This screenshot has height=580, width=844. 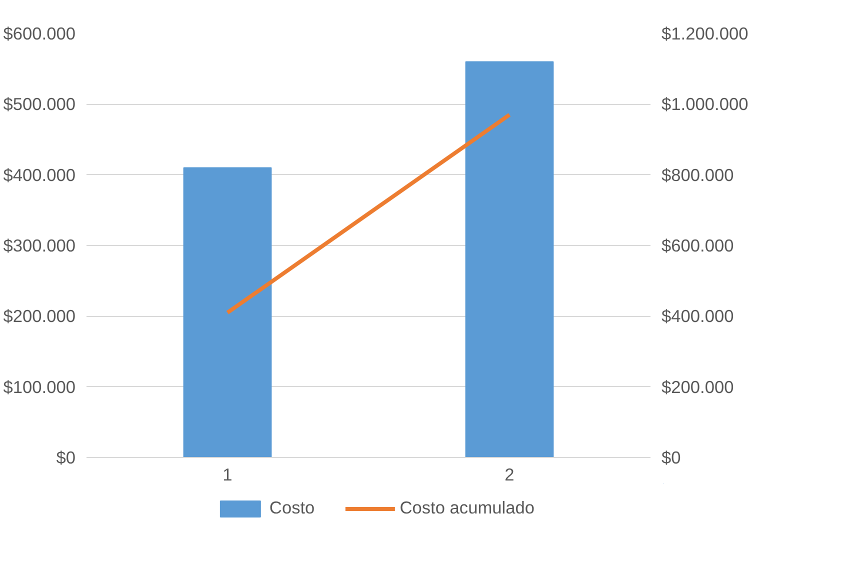 What do you see at coordinates (698, 386) in the screenshot?
I see `y2-tick-label: $200.000` at bounding box center [698, 386].